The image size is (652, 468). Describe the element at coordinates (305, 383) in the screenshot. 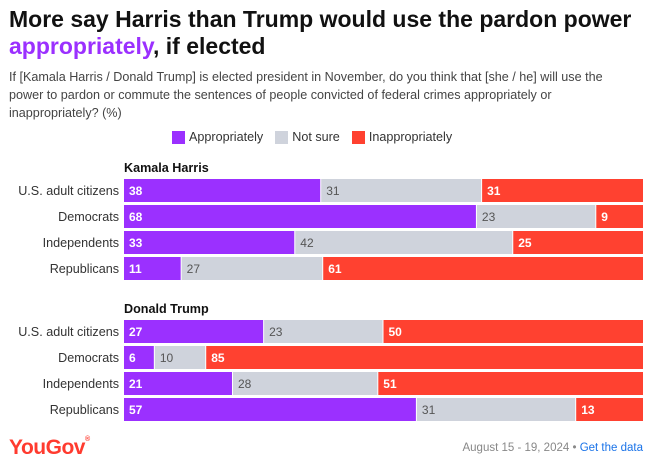

I see `bar-donald-trump-independents-not-sure` at that location.